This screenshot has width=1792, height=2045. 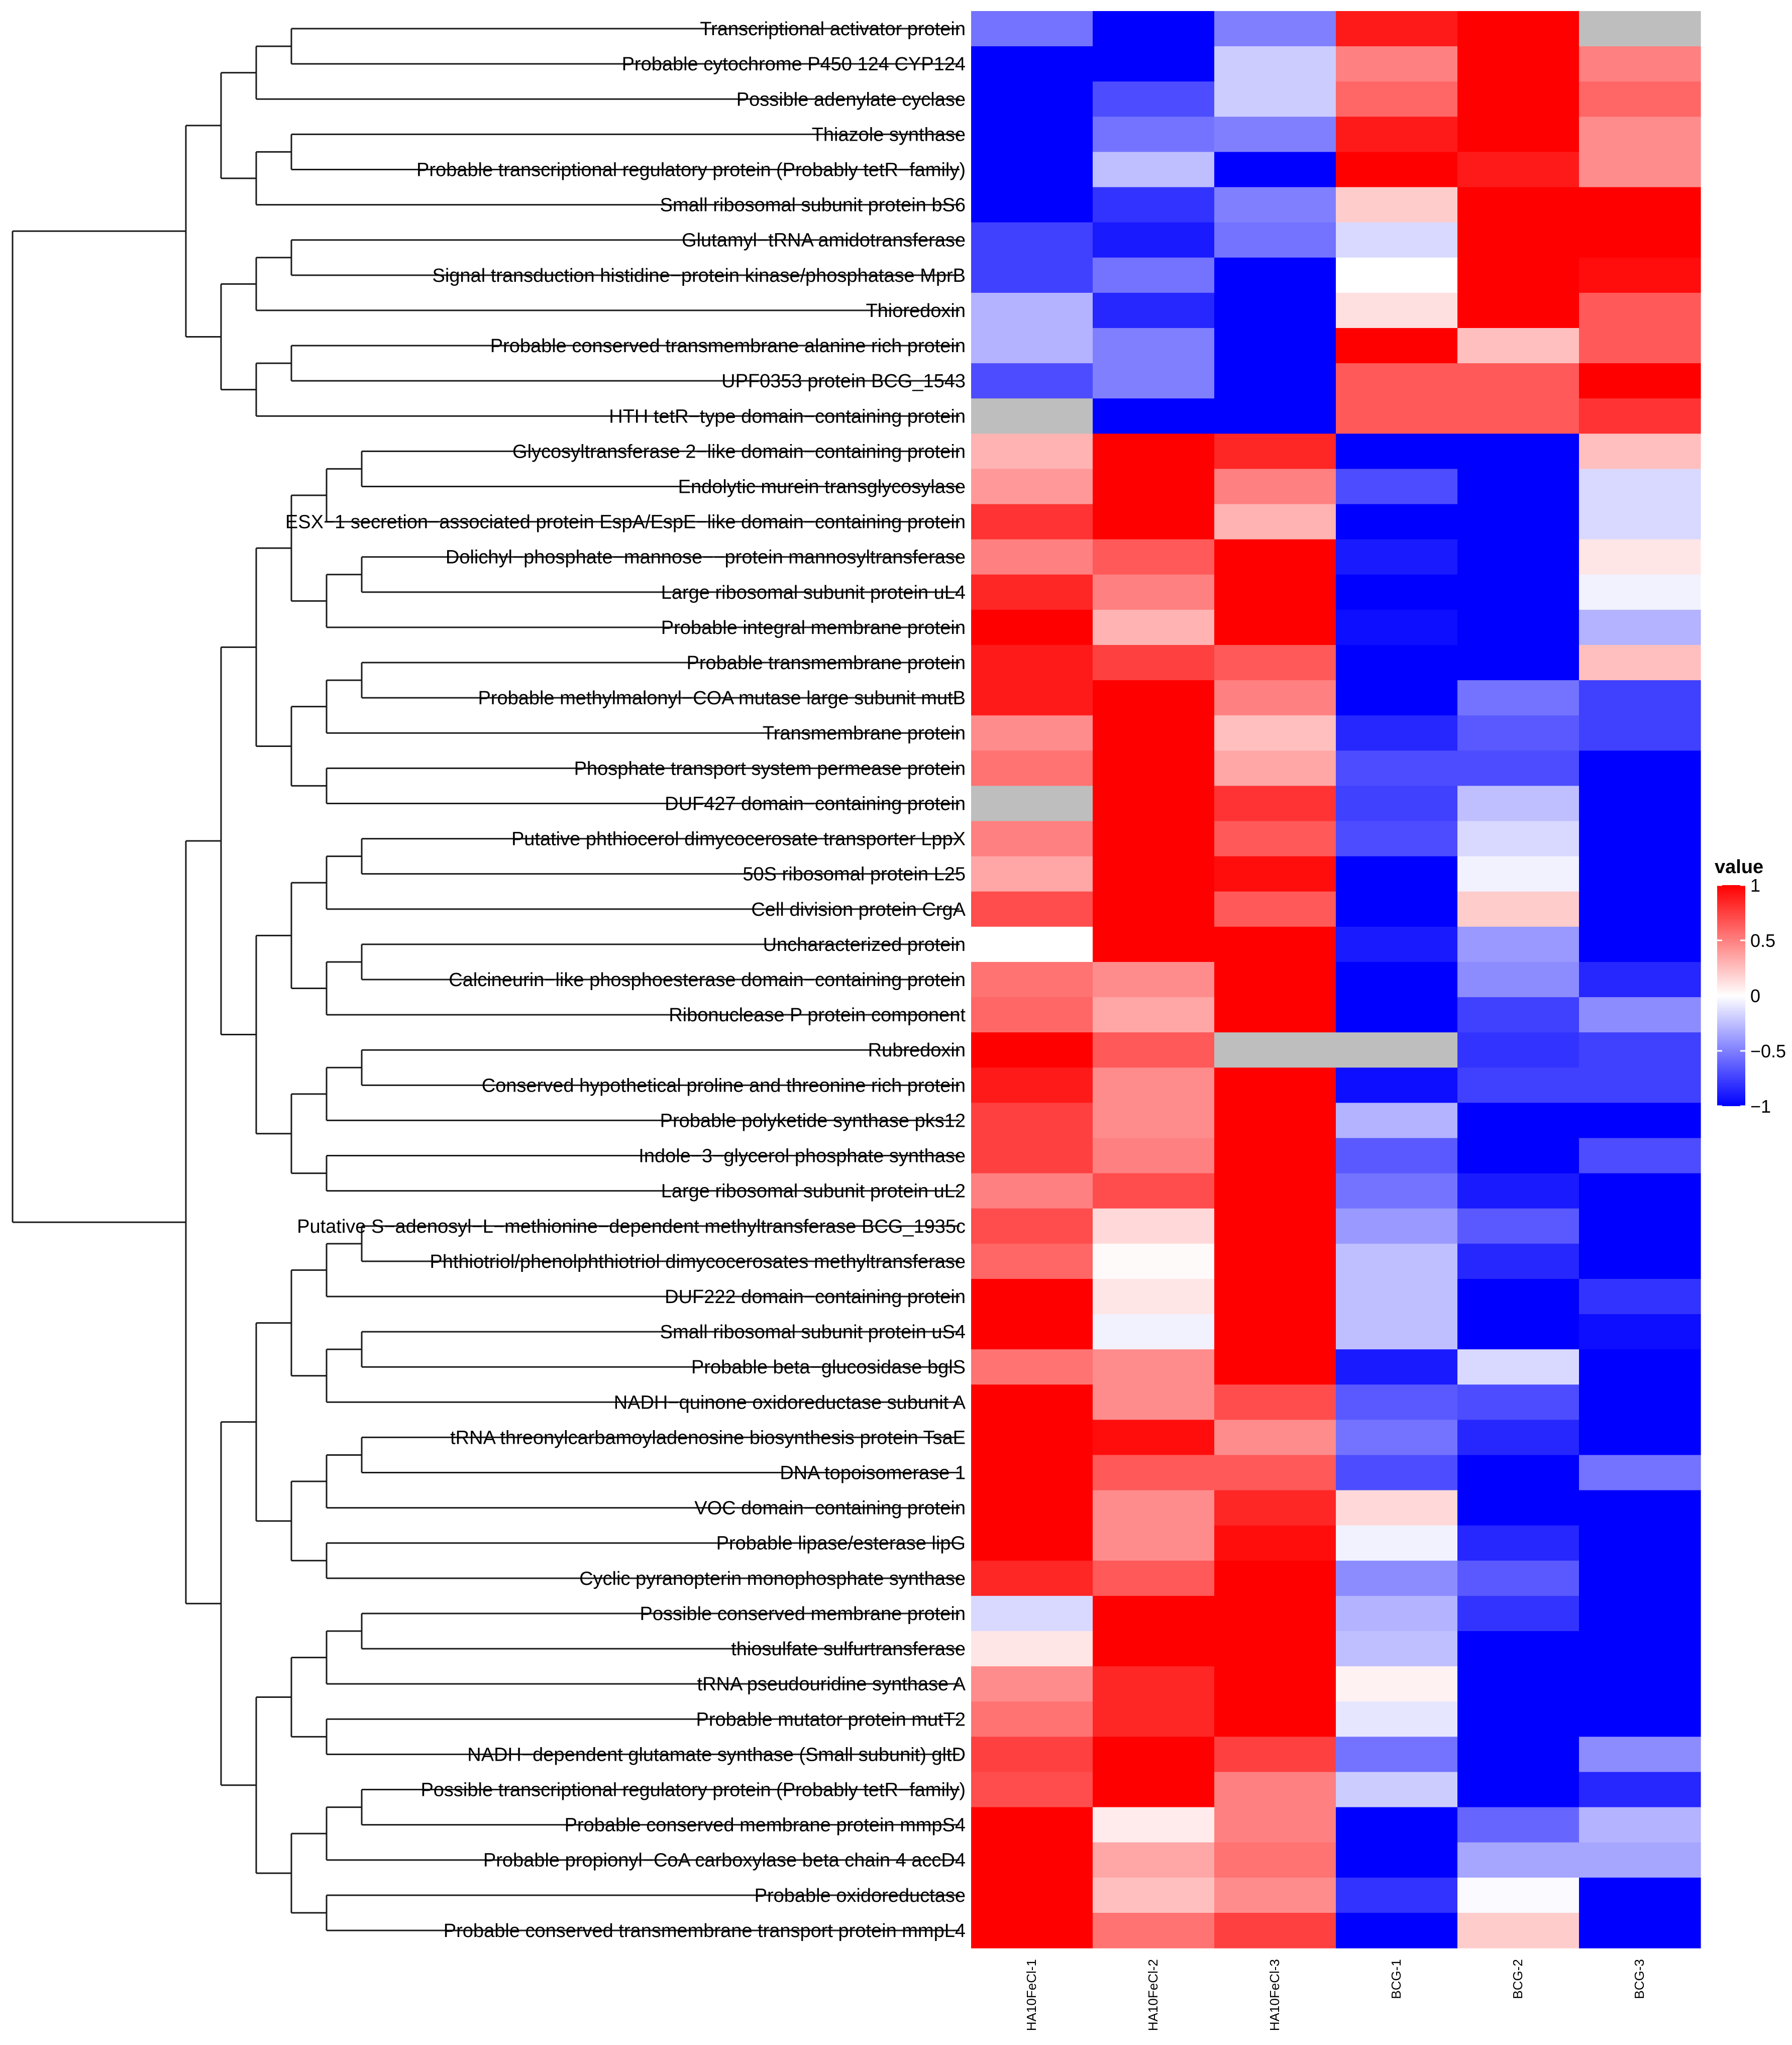 I want to click on row-label: tRNA pseudouridine synthase A, so click(x=831, y=1684).